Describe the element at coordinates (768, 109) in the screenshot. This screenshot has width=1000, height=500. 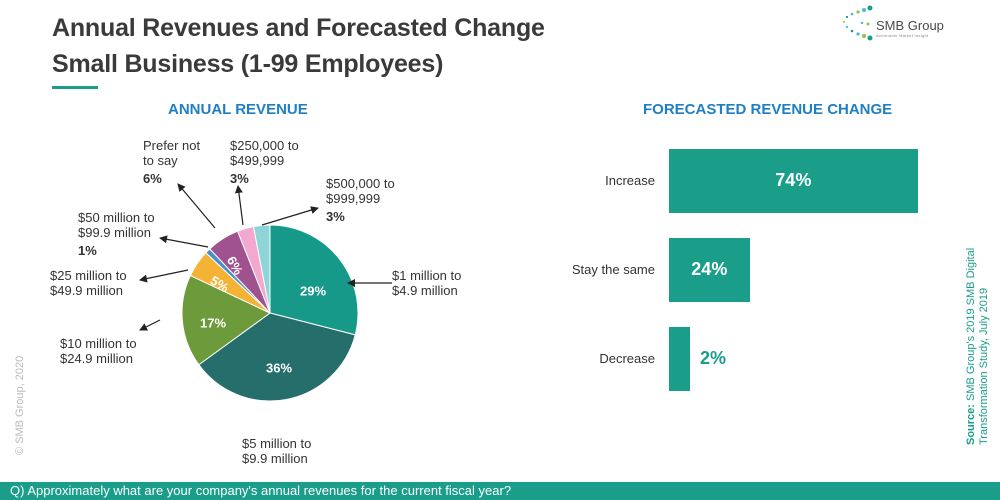
I see `bar-chart-title: FORECASTED REVENUE CHANGE` at that location.